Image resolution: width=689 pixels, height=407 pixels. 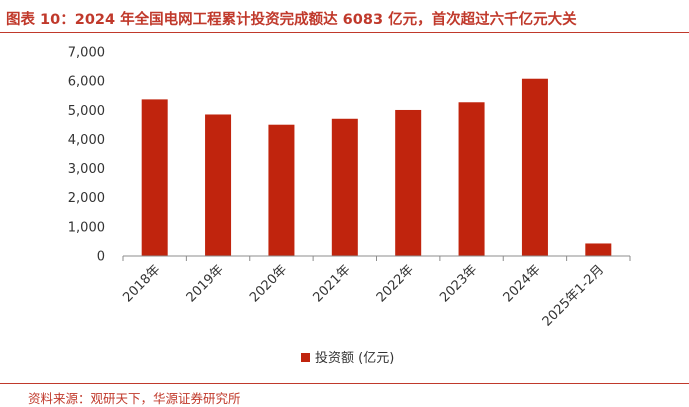 What do you see at coordinates (344, 383) in the screenshot?
I see `source-rule` at bounding box center [344, 383].